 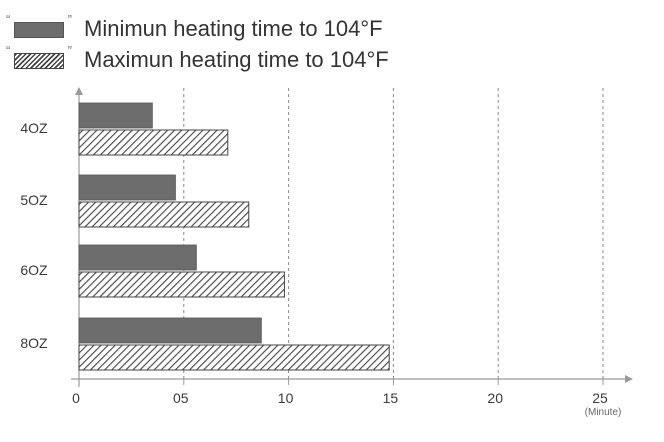 I want to click on legend-swatch-min: “ ”, so click(x=39, y=26).